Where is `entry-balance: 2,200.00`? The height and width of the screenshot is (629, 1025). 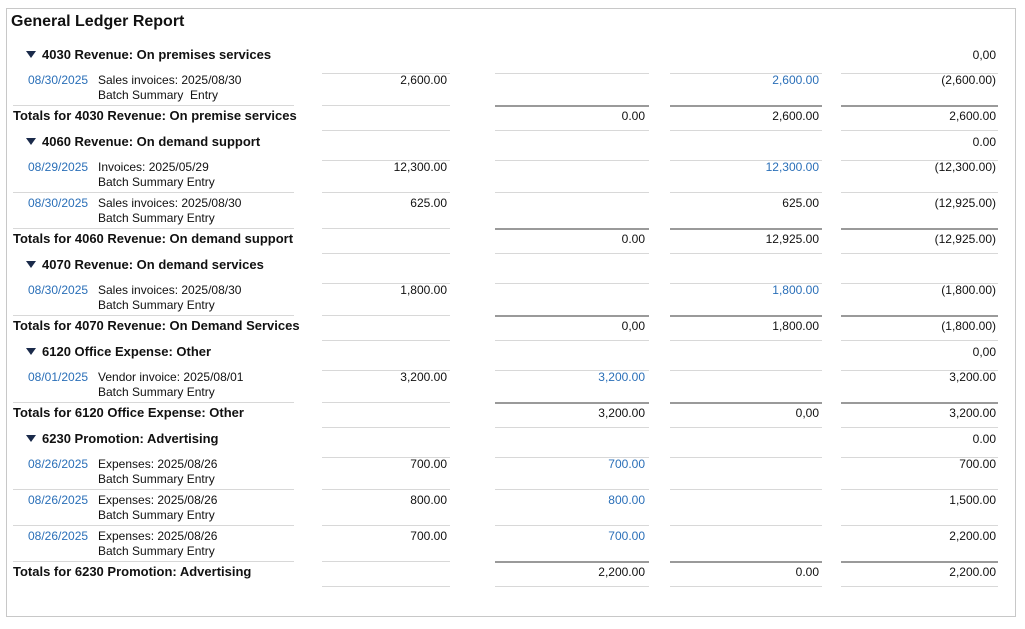
entry-balance: 2,200.00 is located at coordinates (972, 536).